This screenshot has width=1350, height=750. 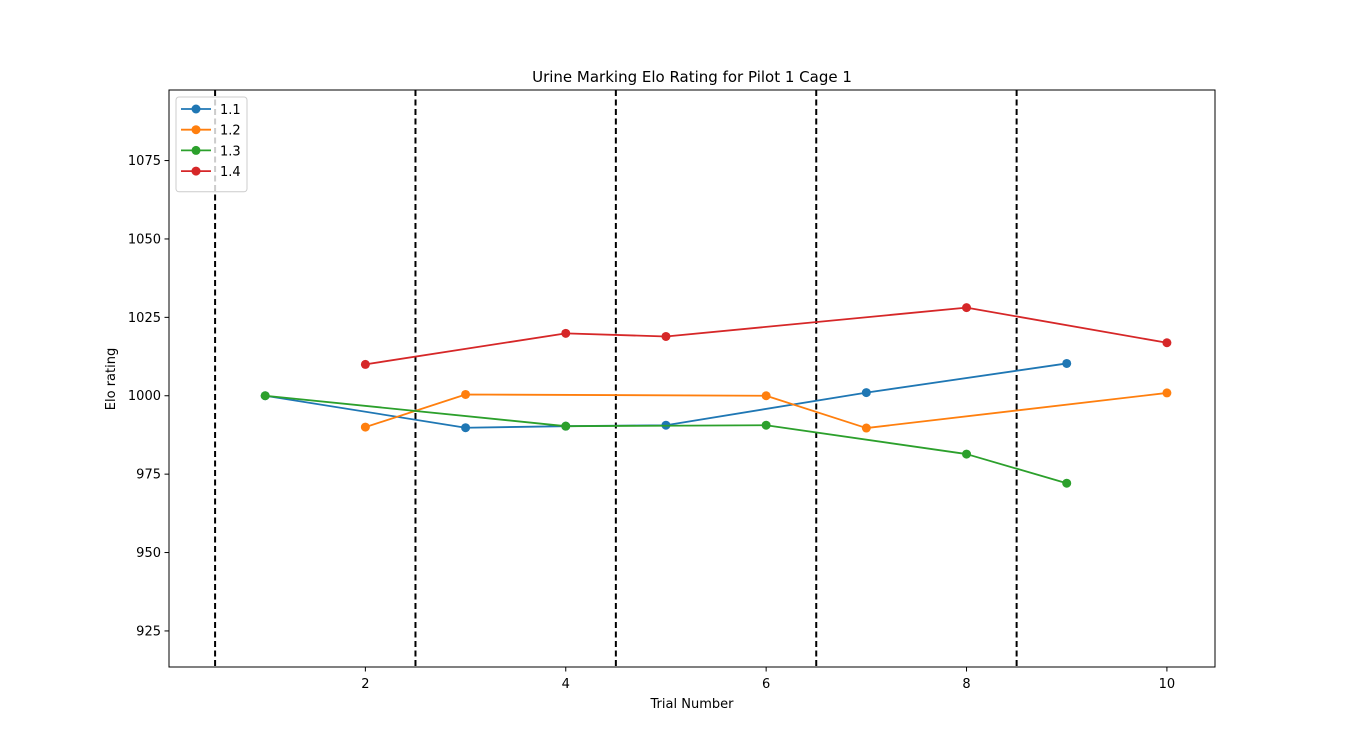 I want to click on legend-marker-1.1, so click(x=196, y=109).